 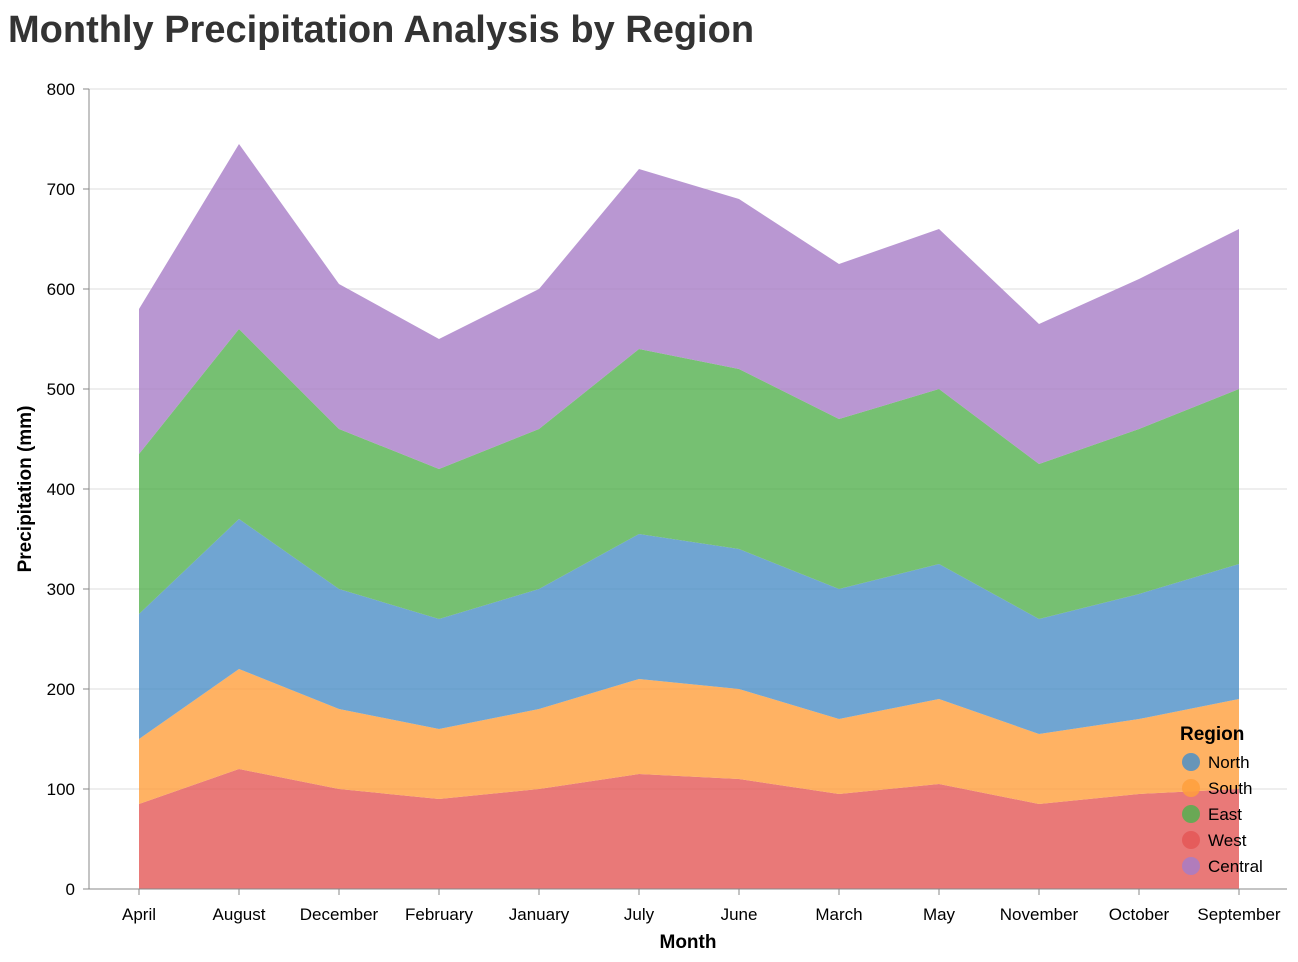 I want to click on legend-swatch-central, so click(x=1191, y=866).